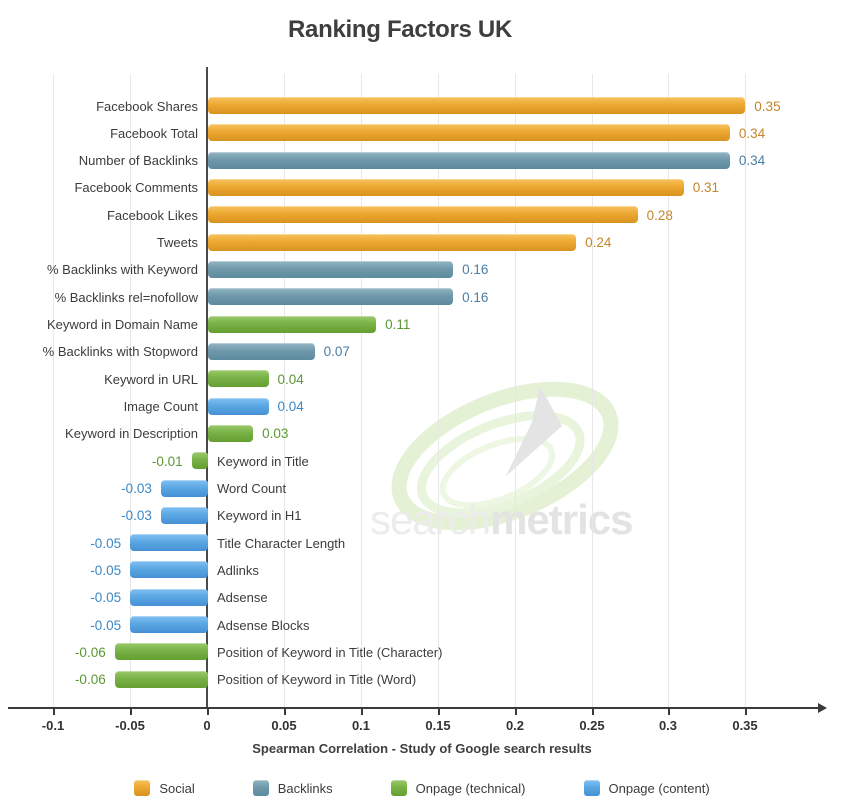  Describe the element at coordinates (706, 188) in the screenshot. I see `value-label: 0.31` at that location.